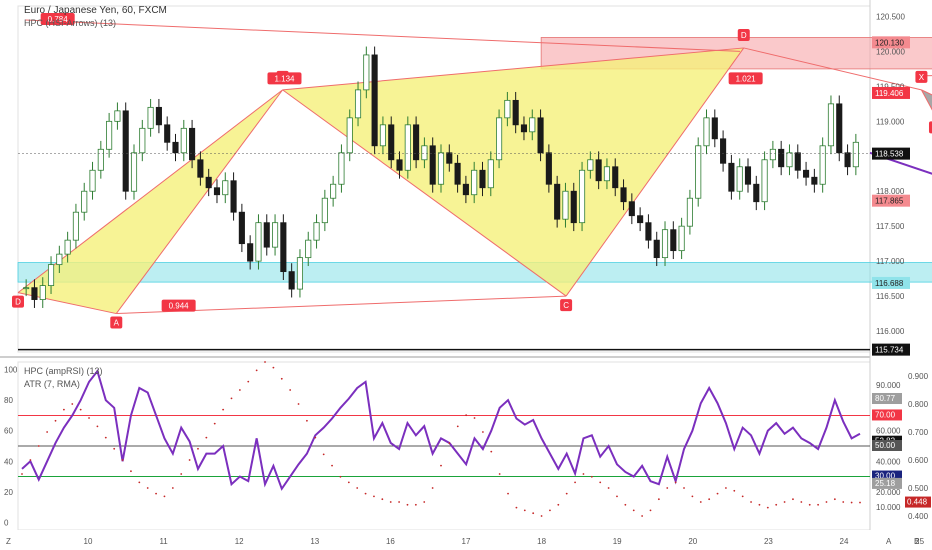 The width and height of the screenshot is (932, 550). I want to click on pattern1-triangle-xab, so click(150, 201).